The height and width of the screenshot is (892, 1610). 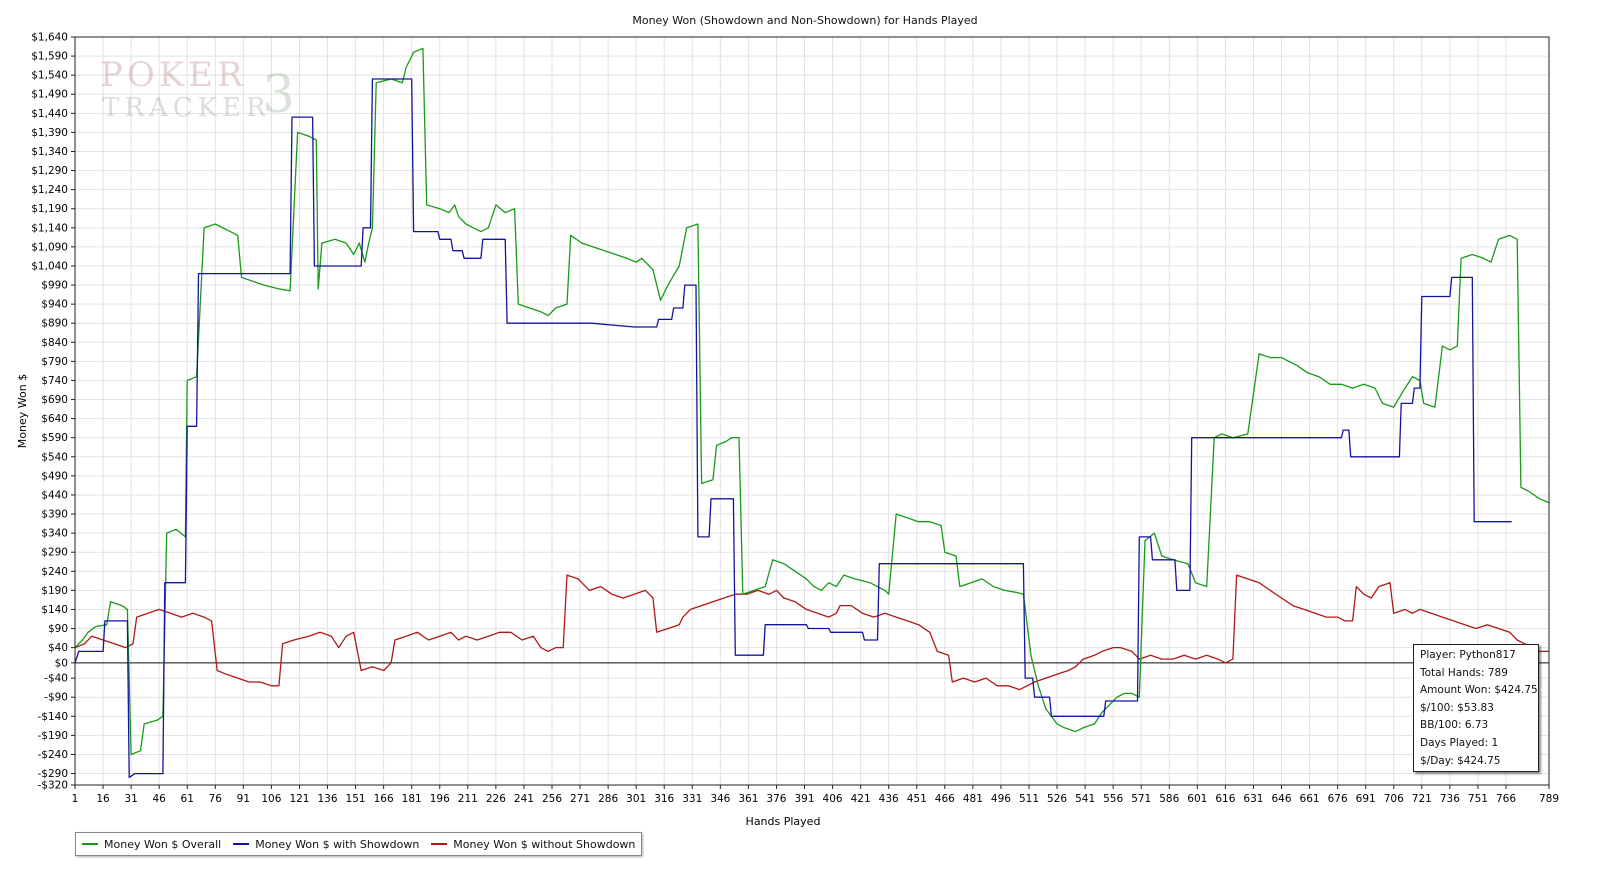 I want to click on y-tick-label-11: $1,090, so click(x=49, y=247).